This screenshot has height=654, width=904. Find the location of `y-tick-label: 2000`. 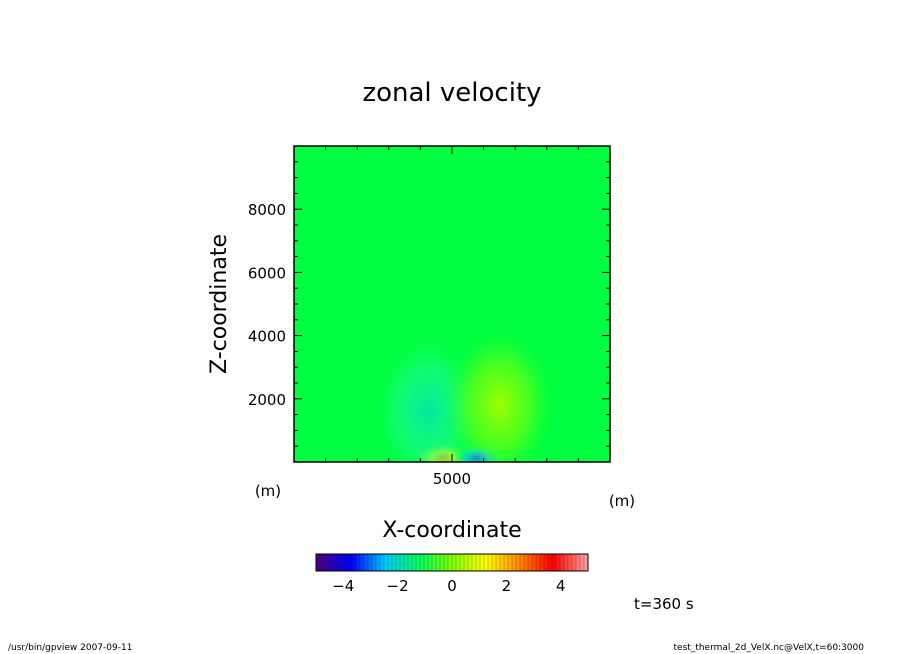

y-tick-label: 2000 is located at coordinates (267, 400).